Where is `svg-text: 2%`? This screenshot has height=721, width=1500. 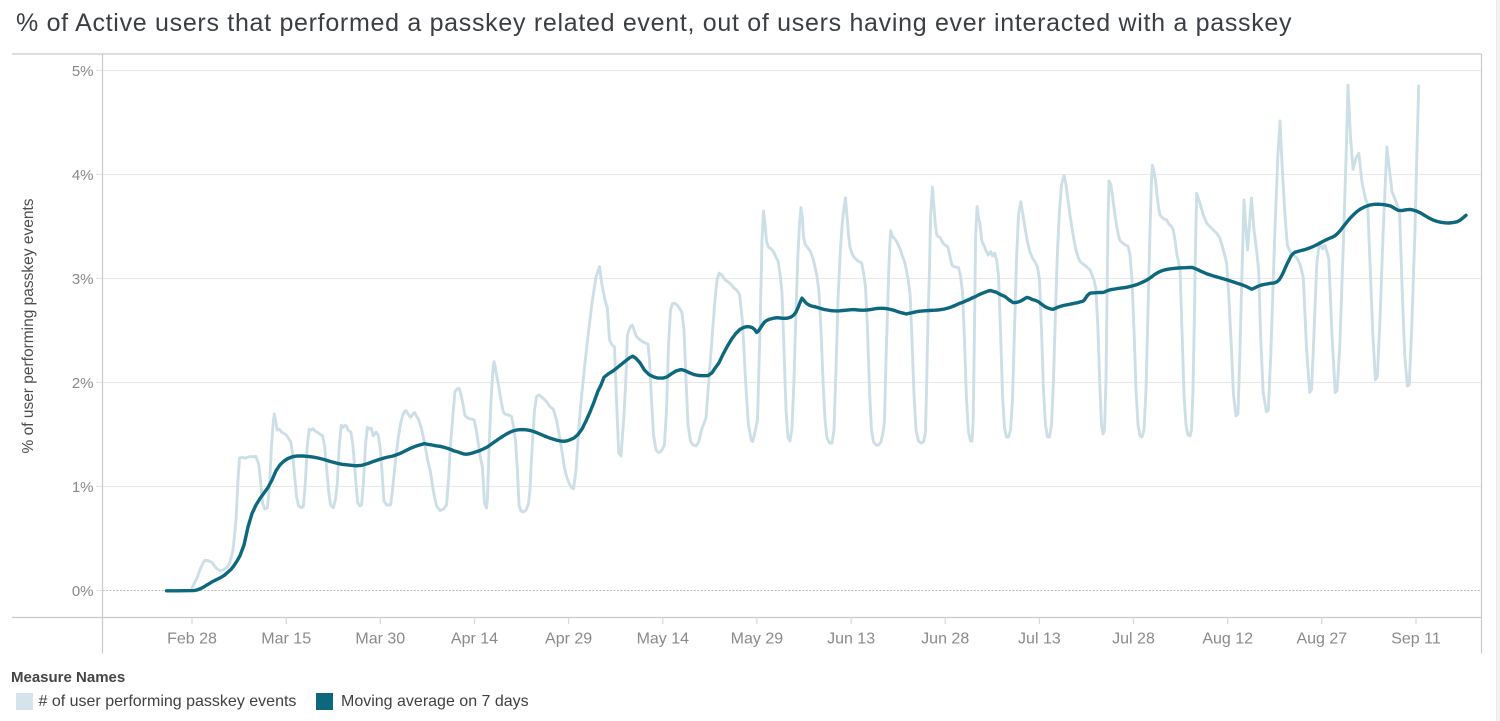
svg-text: 2% is located at coordinates (83, 383).